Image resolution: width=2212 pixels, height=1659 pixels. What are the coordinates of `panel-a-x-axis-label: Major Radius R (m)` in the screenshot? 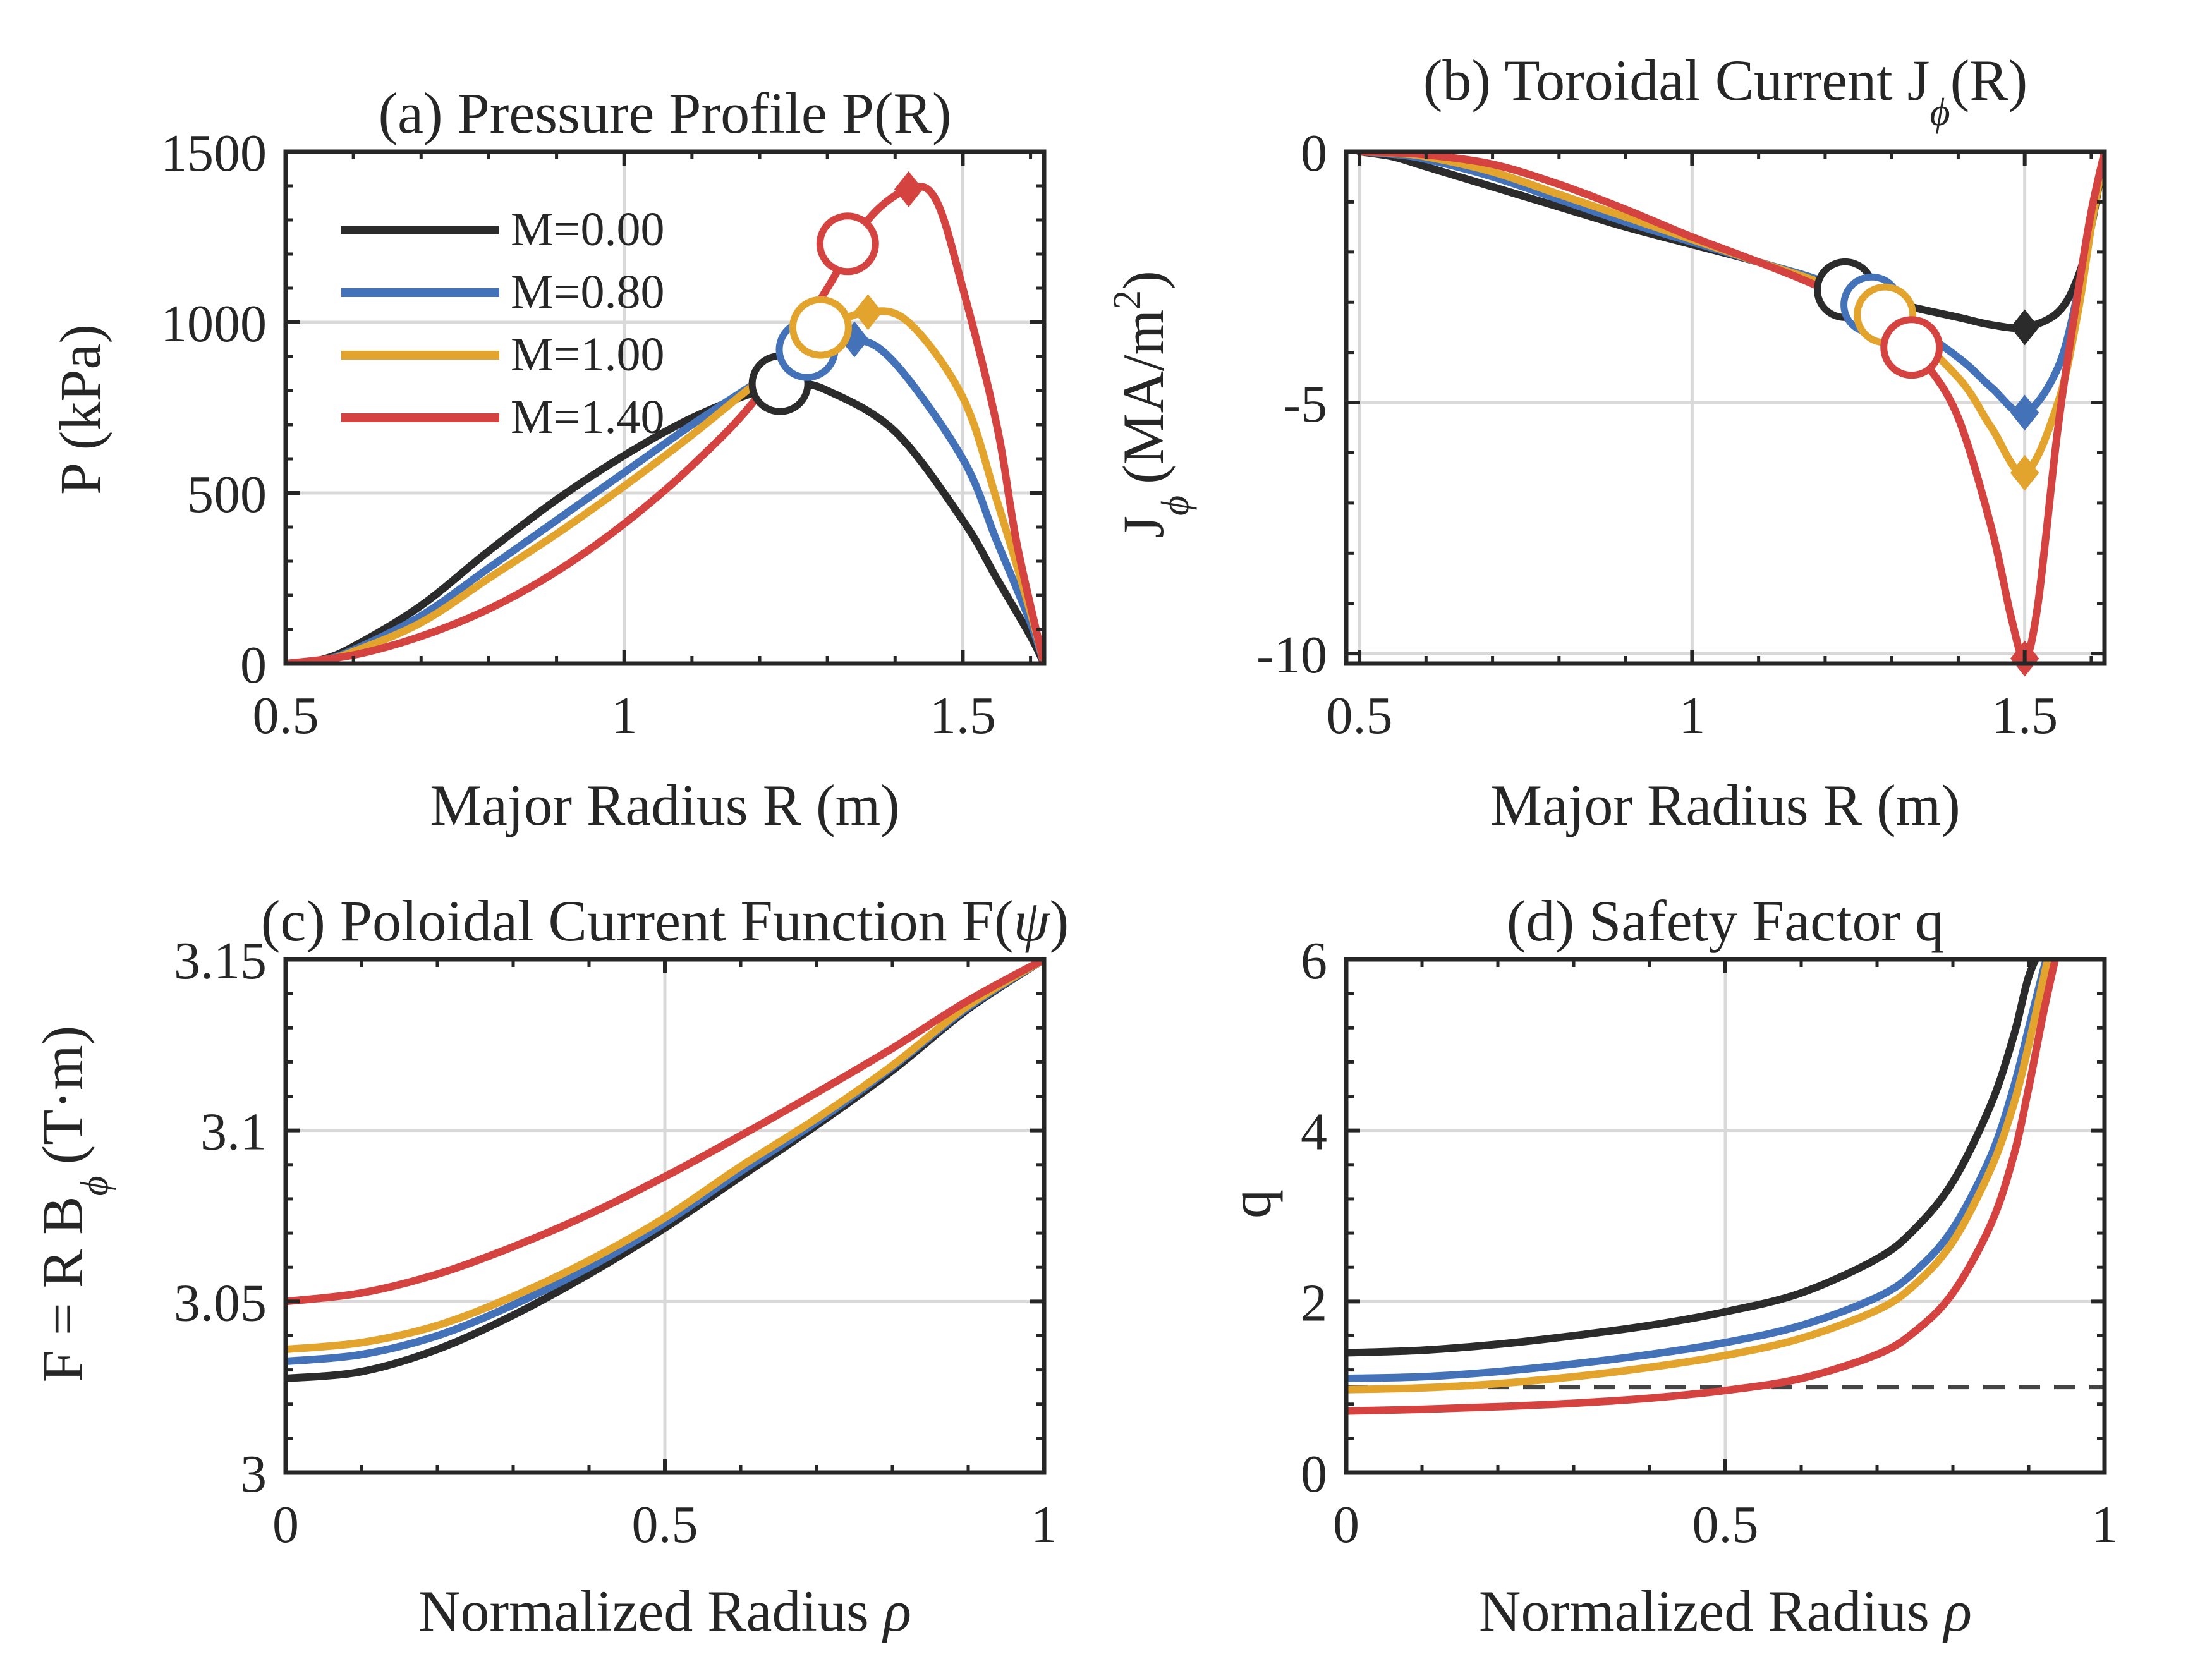 It's located at (665, 805).